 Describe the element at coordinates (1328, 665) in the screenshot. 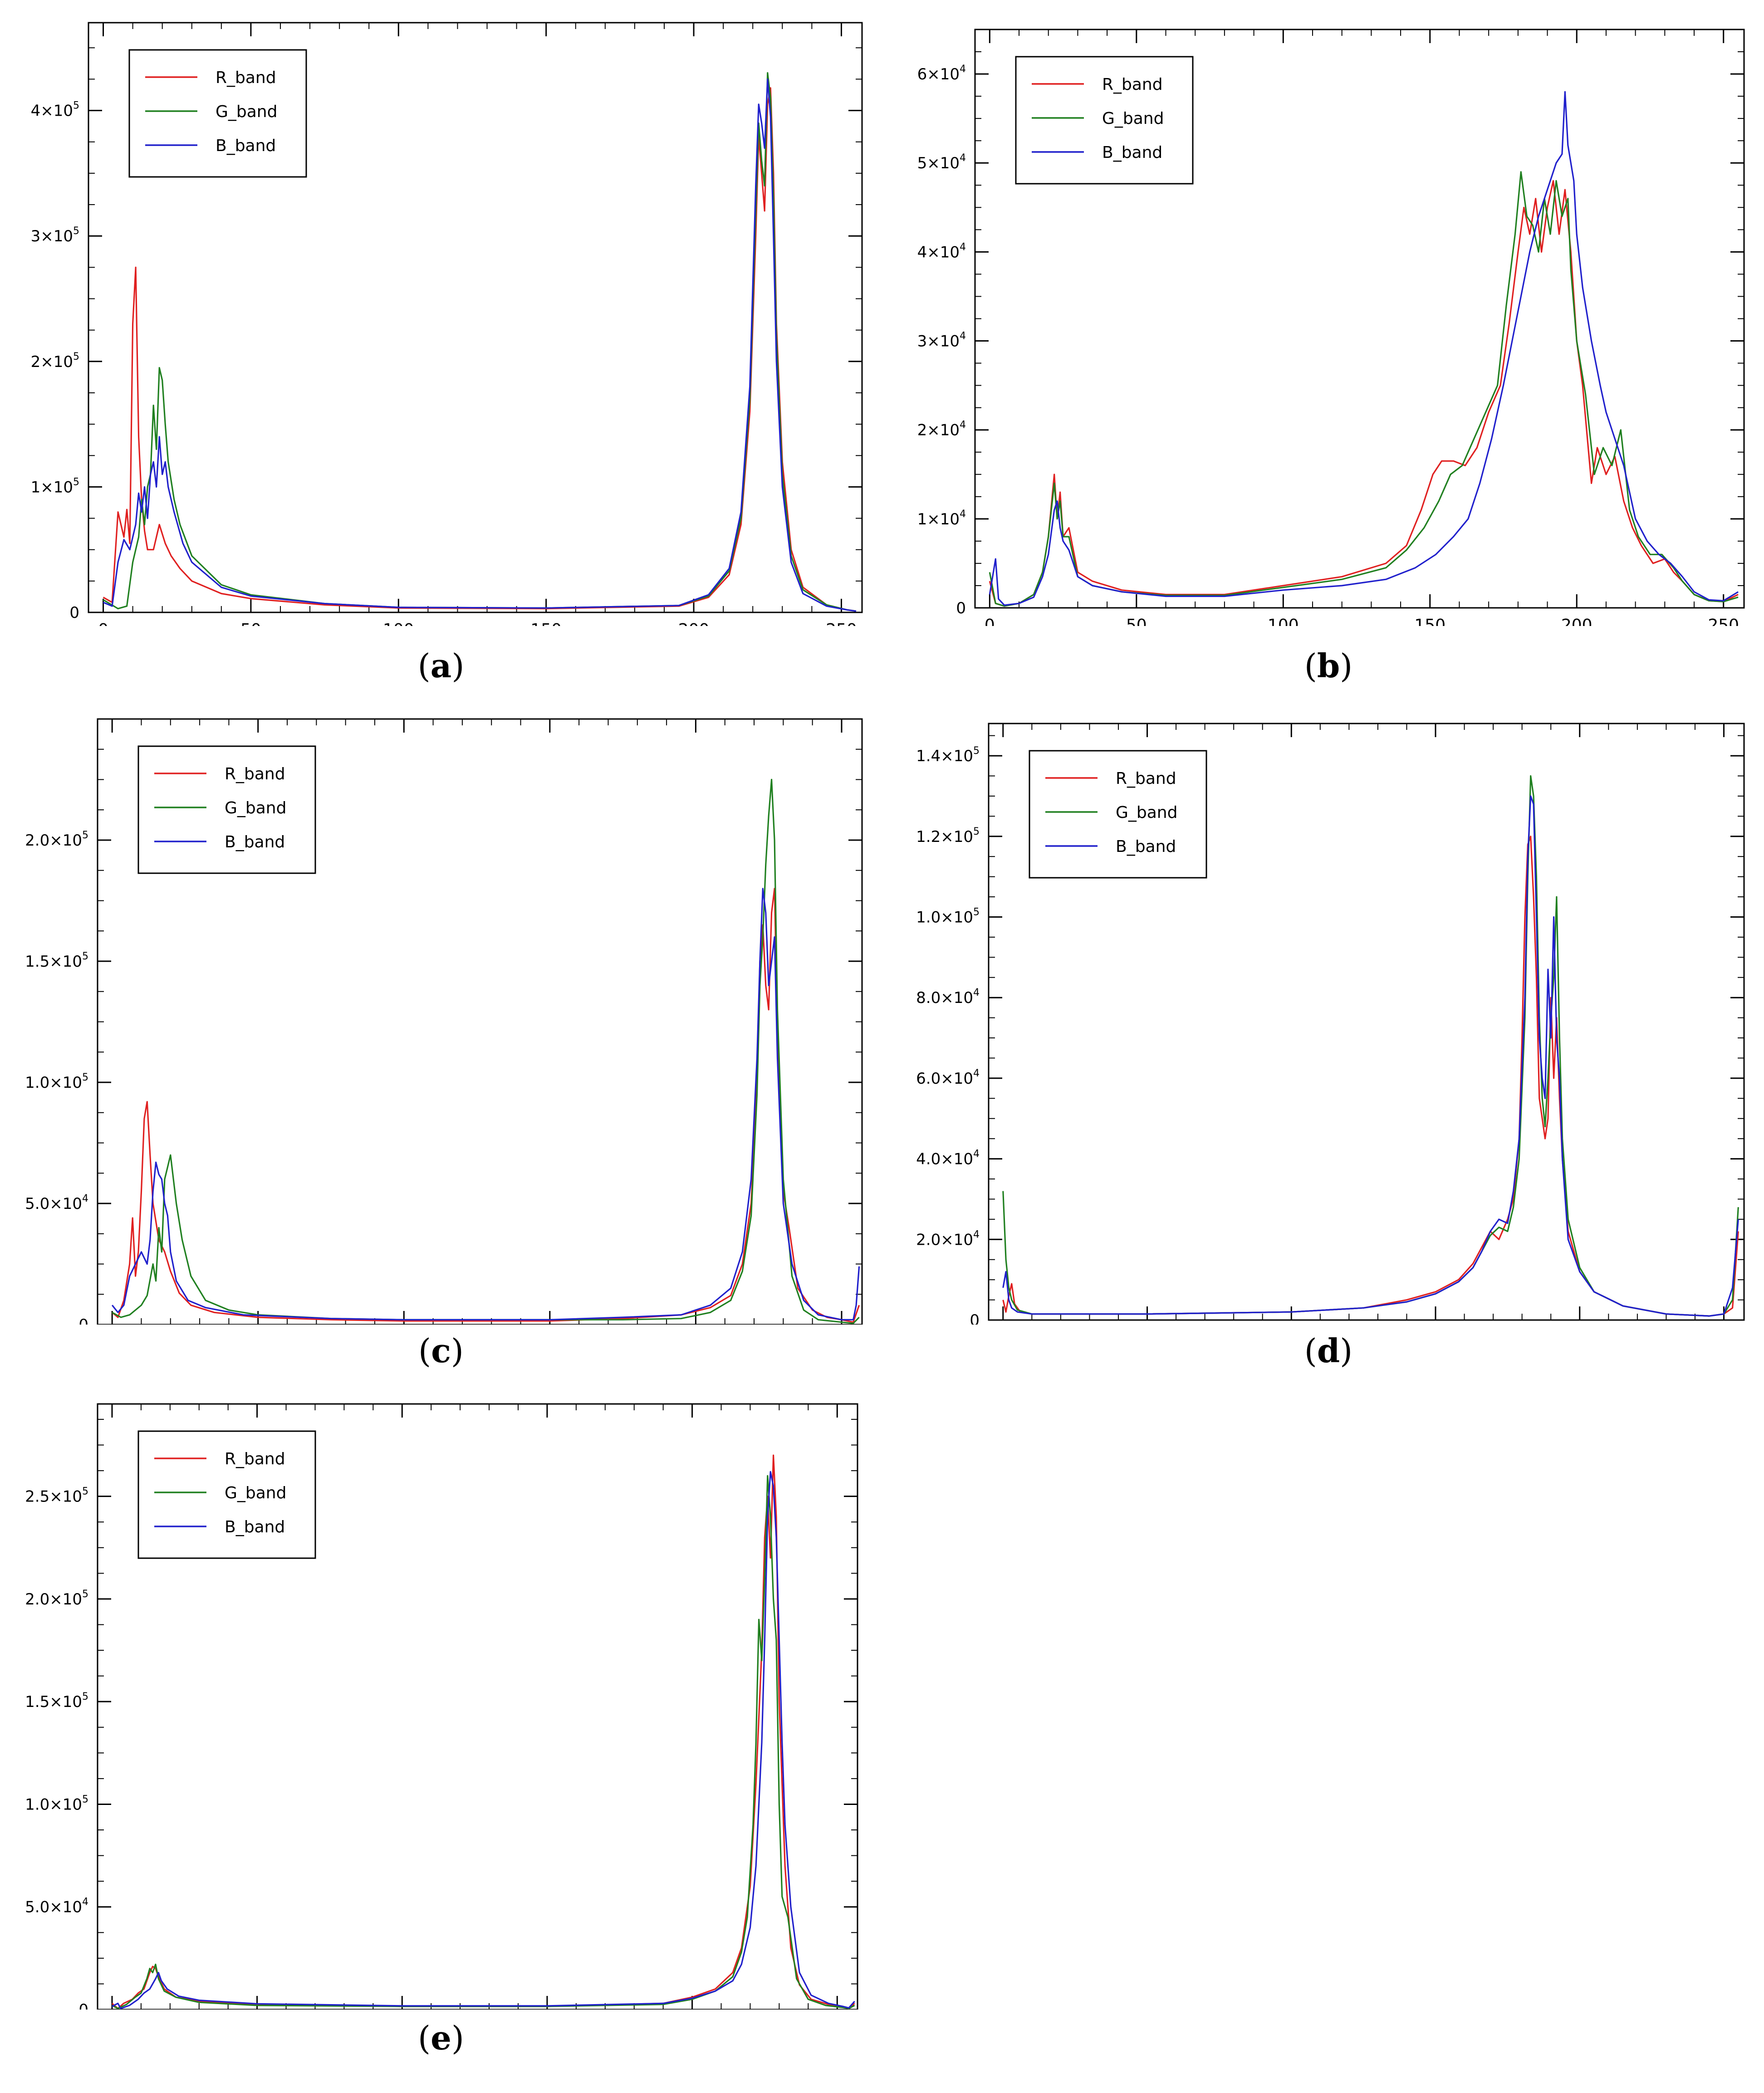

I see `caption-b: (b)` at that location.